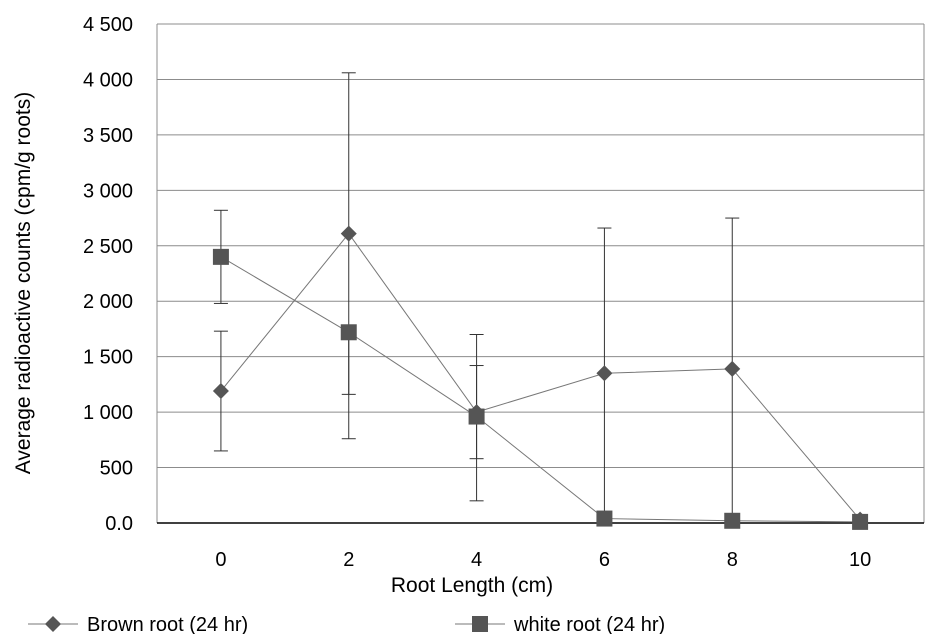 The height and width of the screenshot is (634, 928). What do you see at coordinates (543, 560) in the screenshot?
I see `x-tick-labels: 0 2 4 6 8 10` at bounding box center [543, 560].